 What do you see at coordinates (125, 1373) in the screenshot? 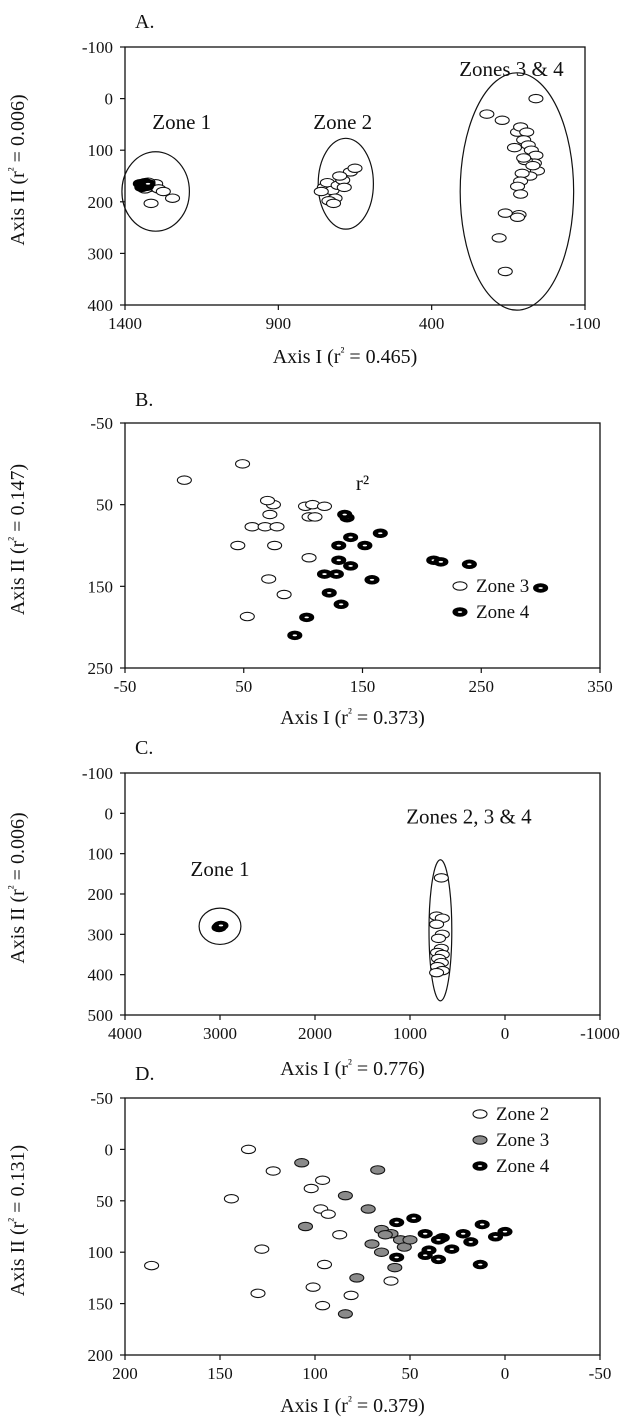
I see `x-tick-label: 200` at bounding box center [125, 1373].